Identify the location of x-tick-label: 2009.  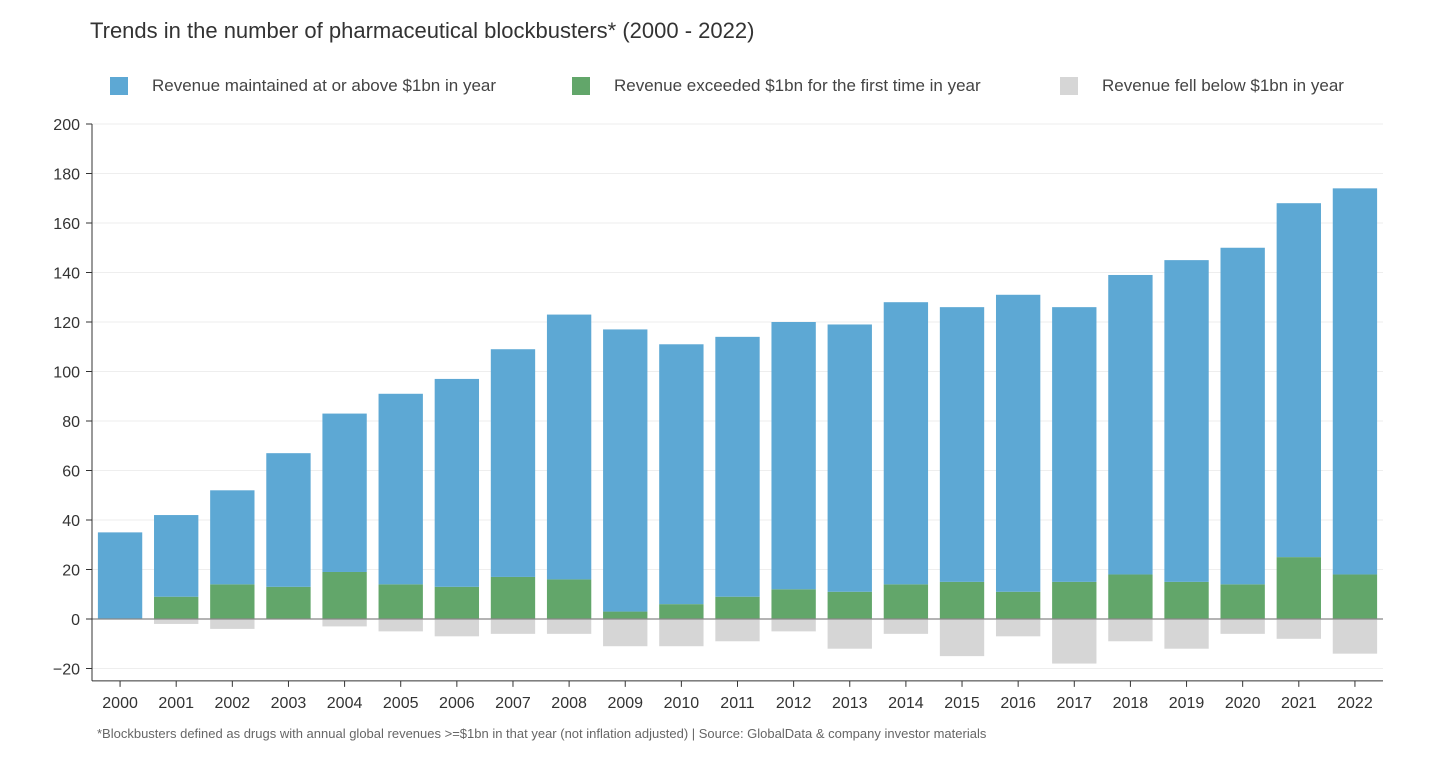
(625, 703).